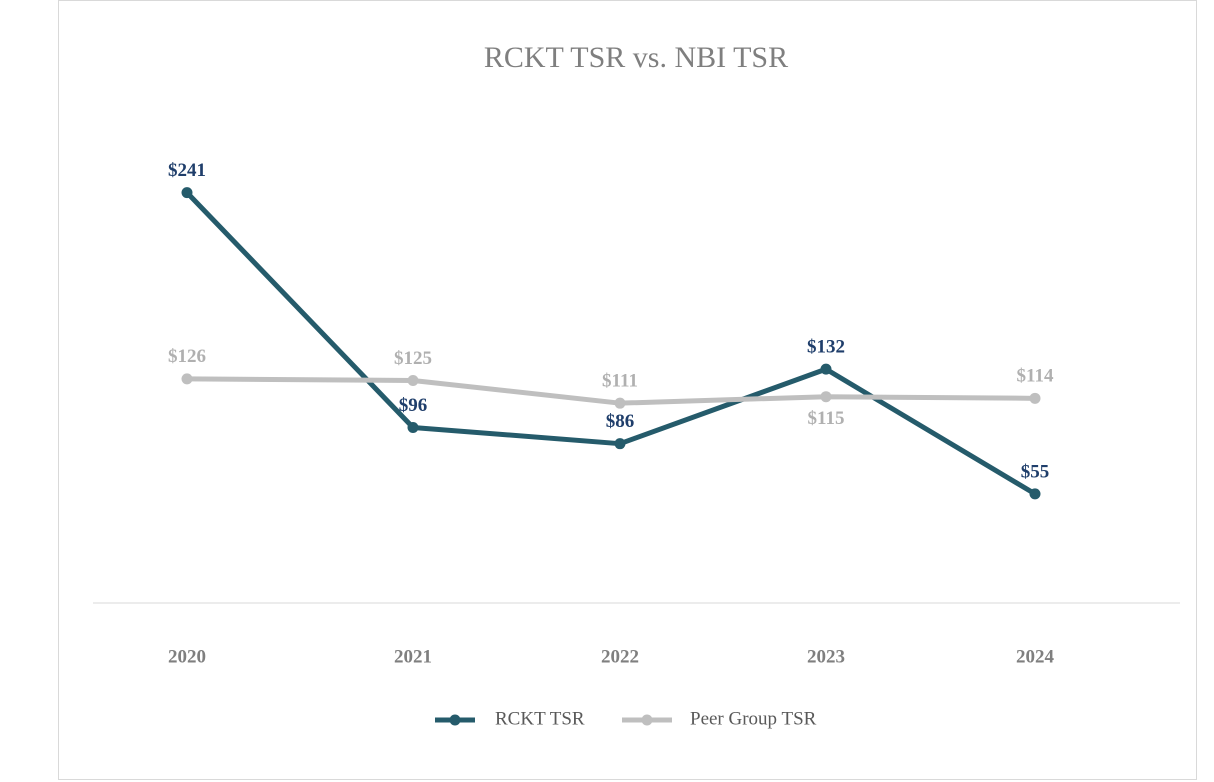 The image size is (1214, 782). I want to click on data-label: $125, so click(413, 358).